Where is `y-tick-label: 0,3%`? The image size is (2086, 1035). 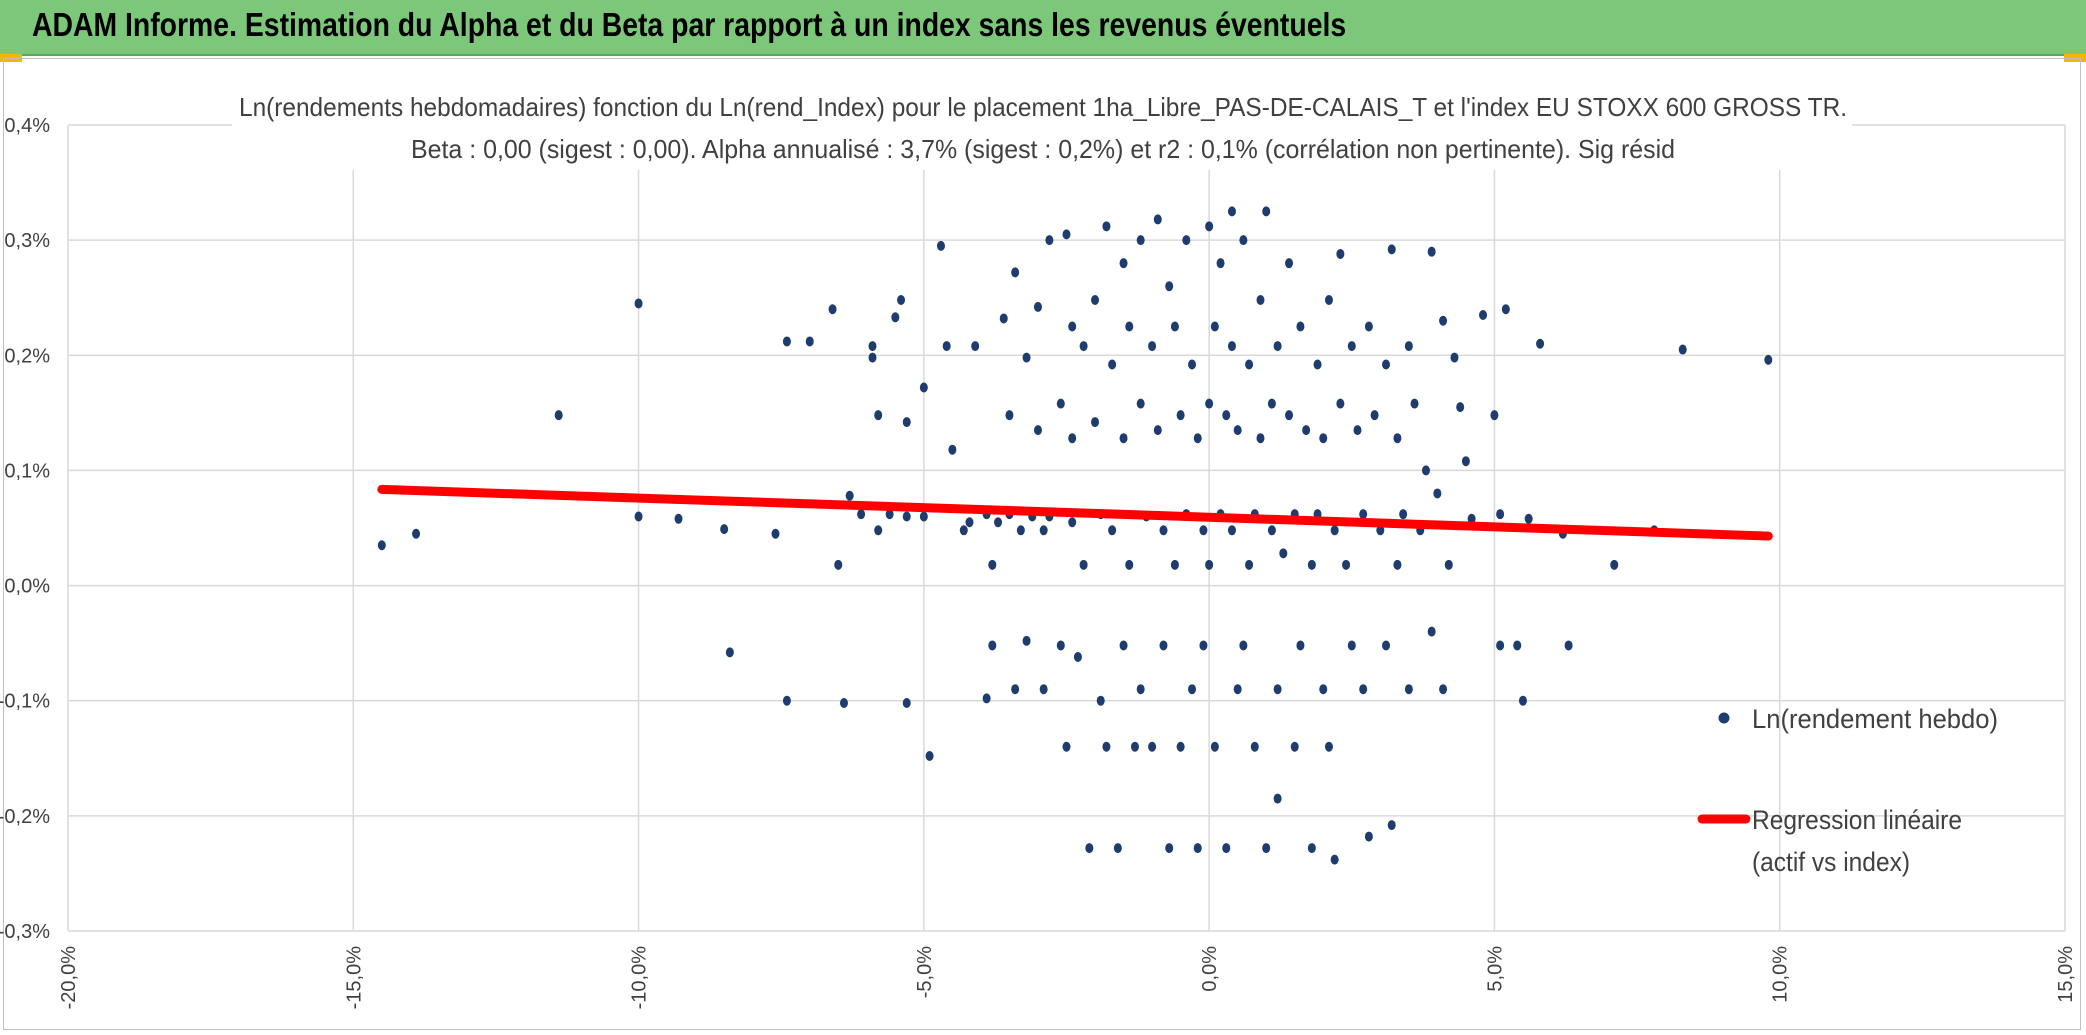 y-tick-label: 0,3% is located at coordinates (27, 241).